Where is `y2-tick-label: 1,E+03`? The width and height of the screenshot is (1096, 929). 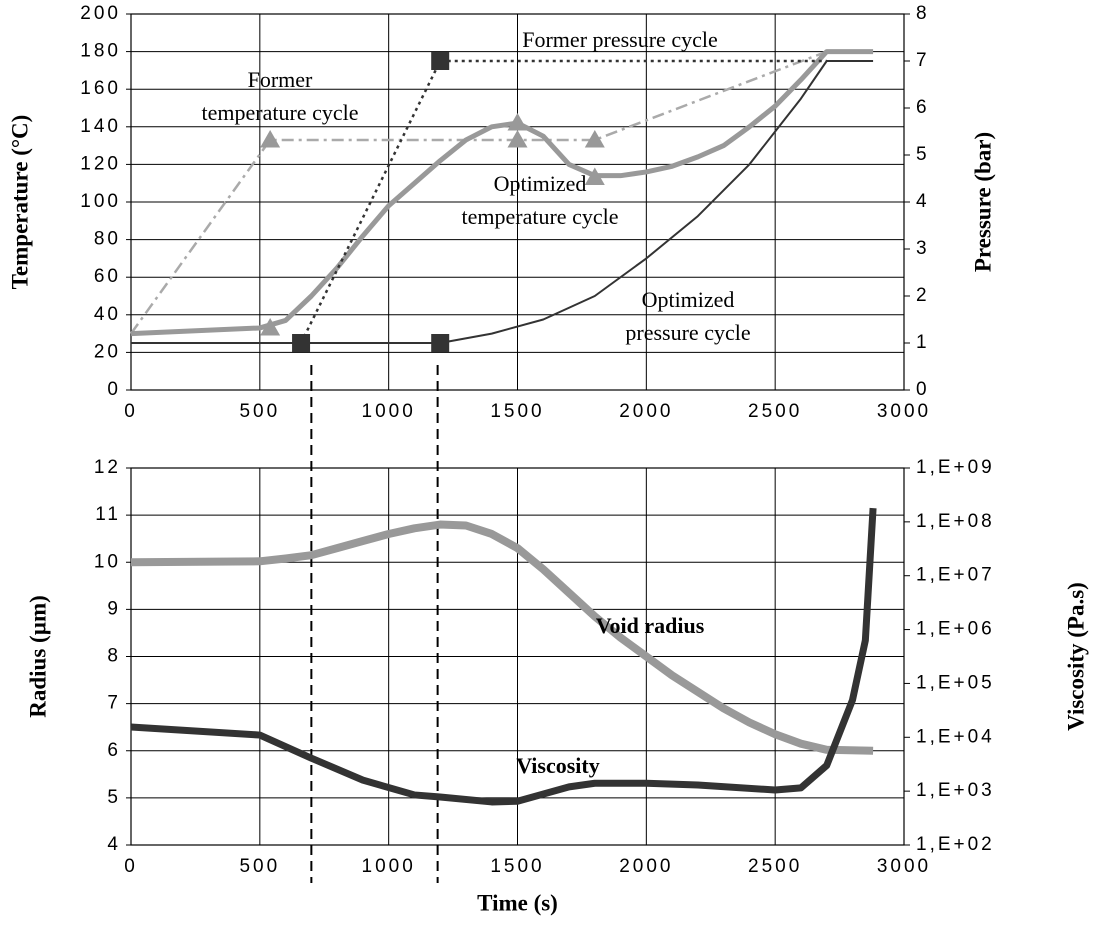
y2-tick-label: 1,E+03 is located at coordinates (955, 790).